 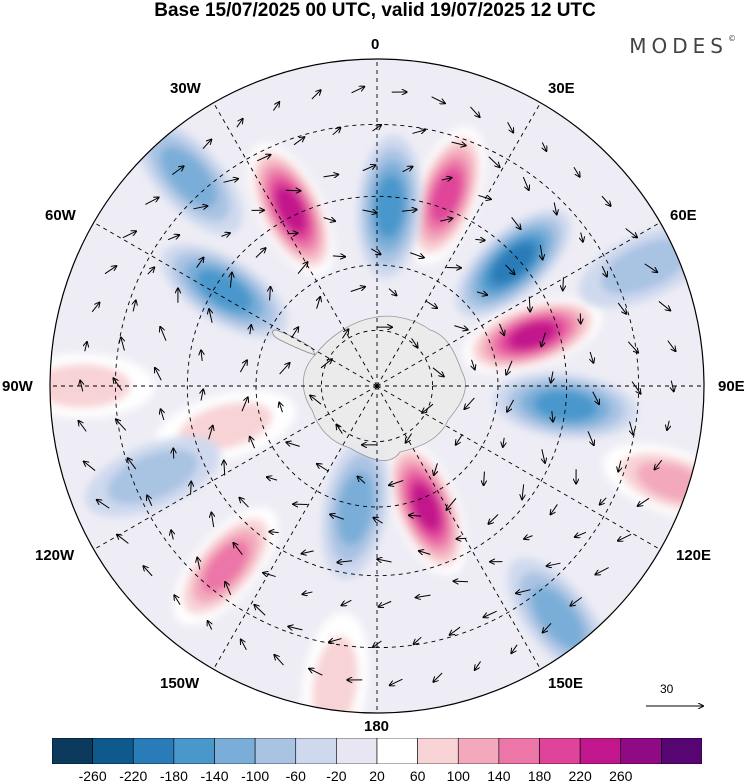 I want to click on lon-label-120w: 120W, so click(x=54, y=555).